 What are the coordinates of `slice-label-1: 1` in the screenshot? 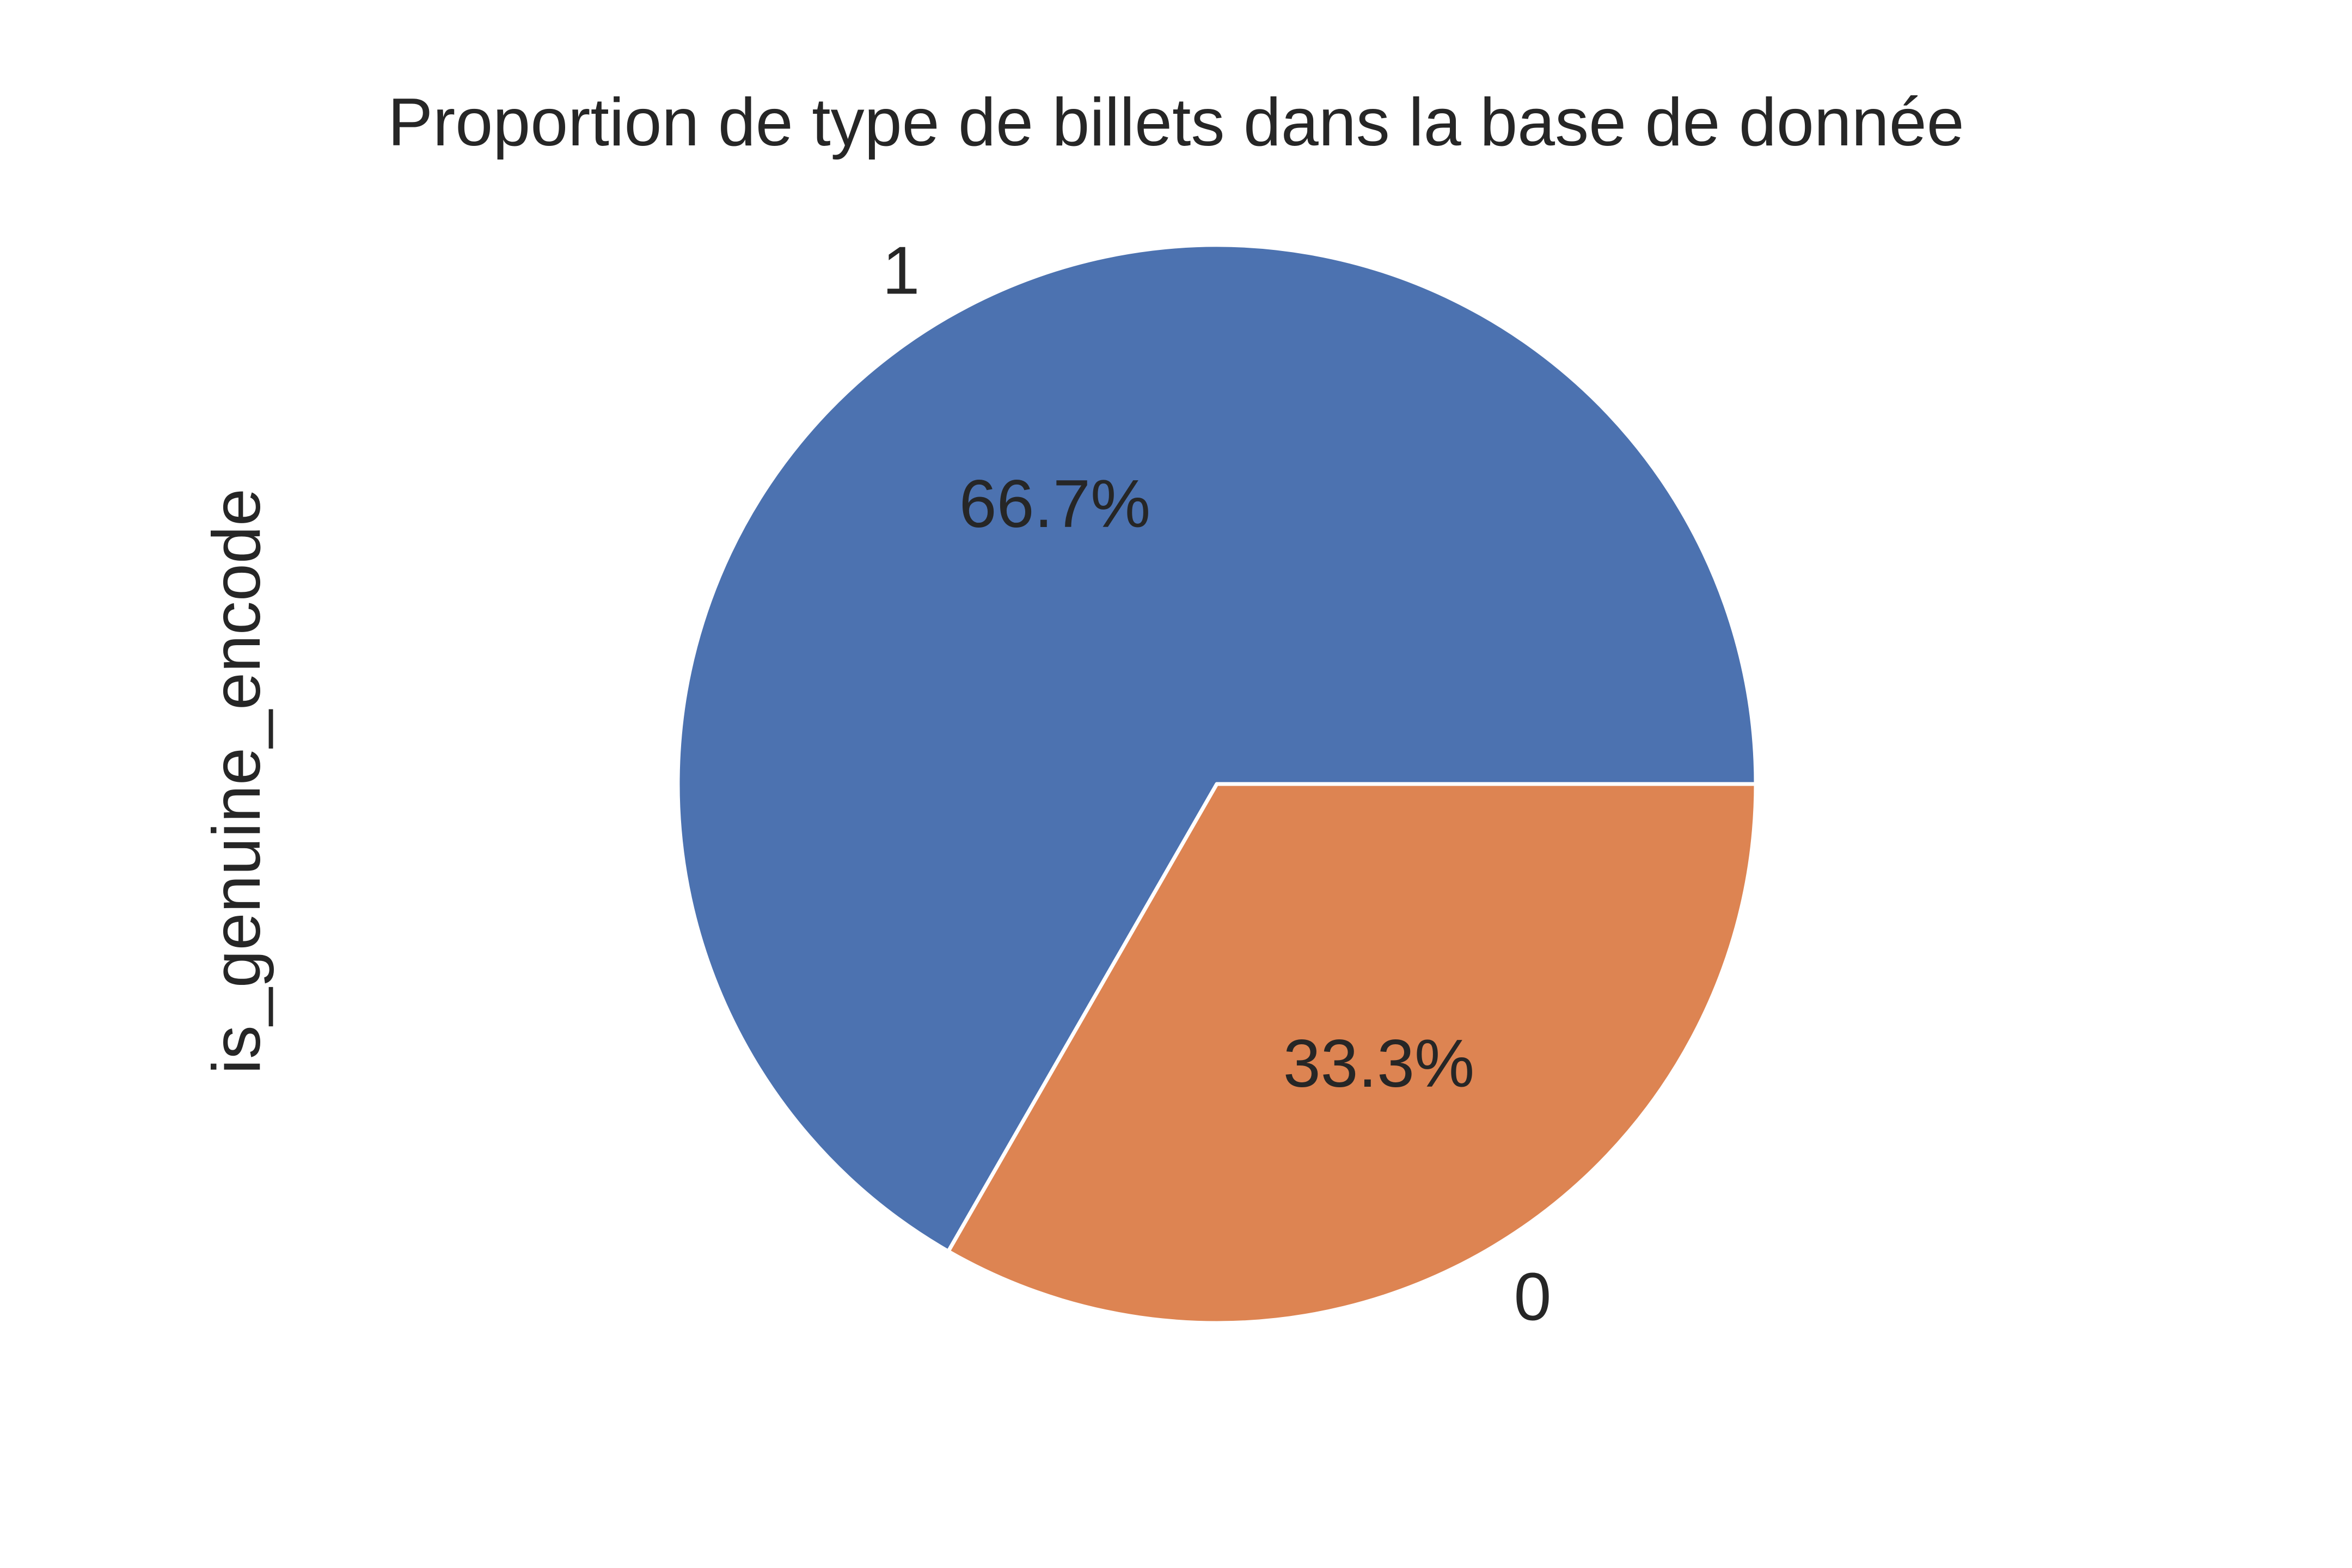 It's located at (901, 270).